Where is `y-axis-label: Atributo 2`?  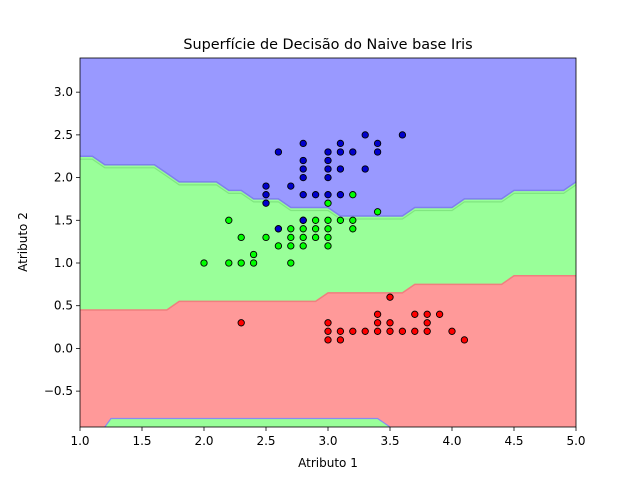
y-axis-label: Atributo 2 is located at coordinates (23, 242).